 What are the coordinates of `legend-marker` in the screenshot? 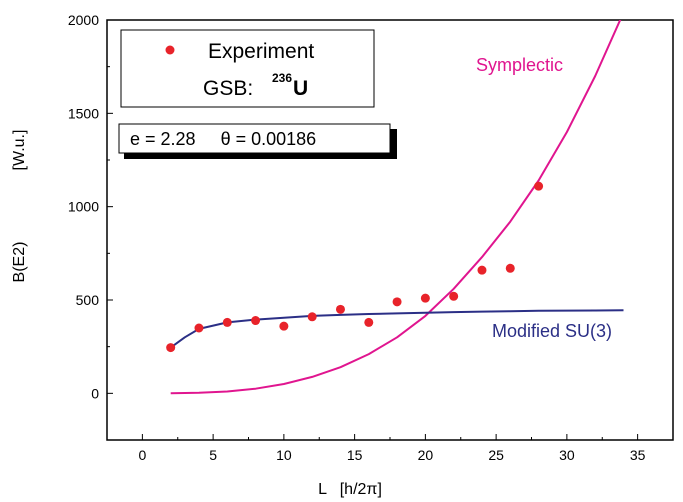 It's located at (170, 50).